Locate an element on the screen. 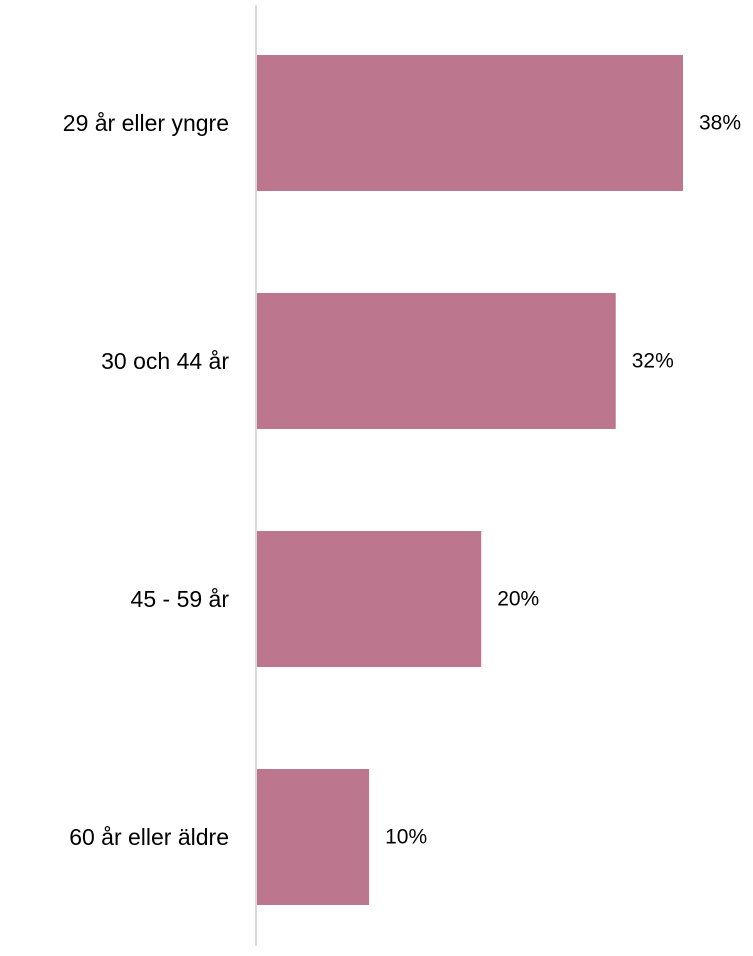 The image size is (753, 956). value-label-2: 20% is located at coordinates (518, 599).